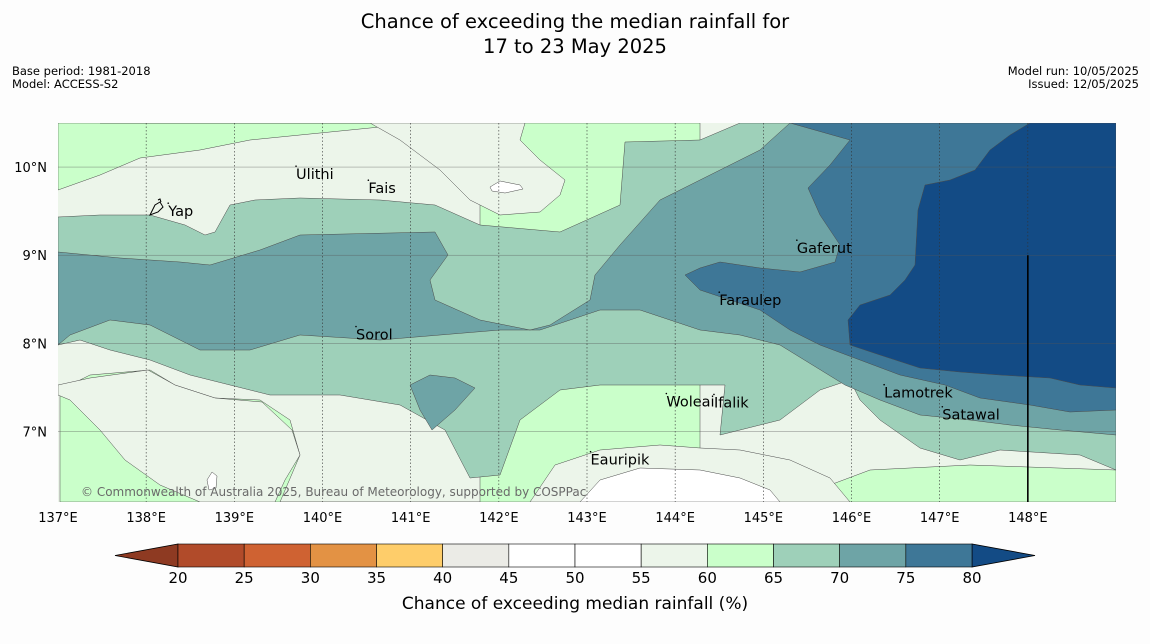 This screenshot has height=644, width=1150. I want to click on place-label: Sorol, so click(374, 336).